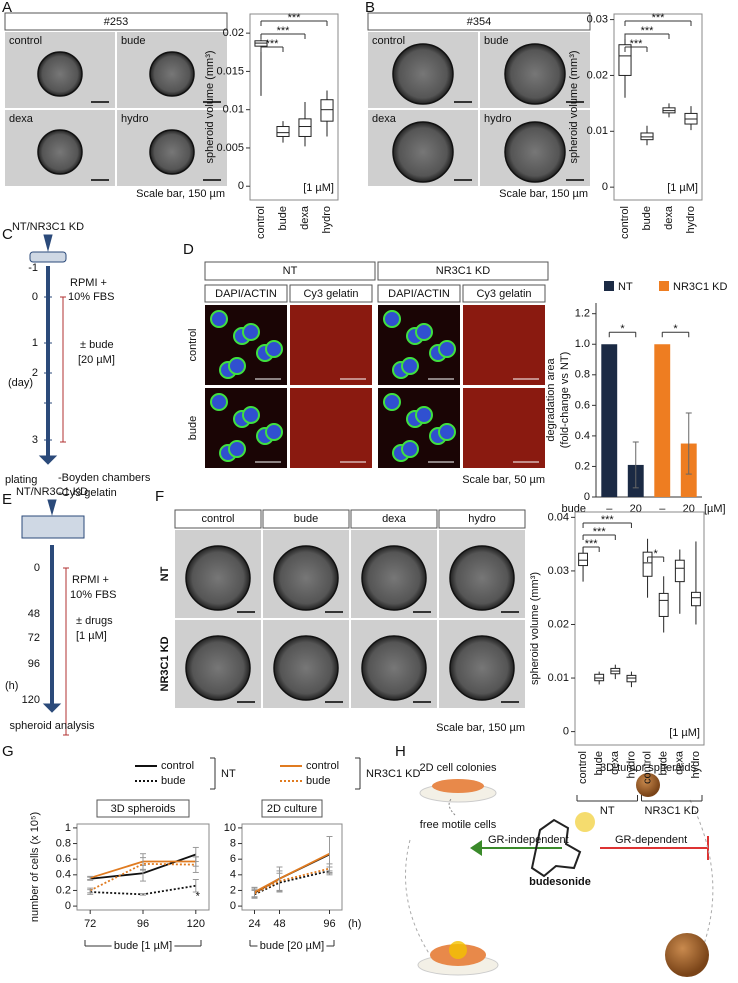  I want to click on label: Cy3 gelatin, so click(503, 294).